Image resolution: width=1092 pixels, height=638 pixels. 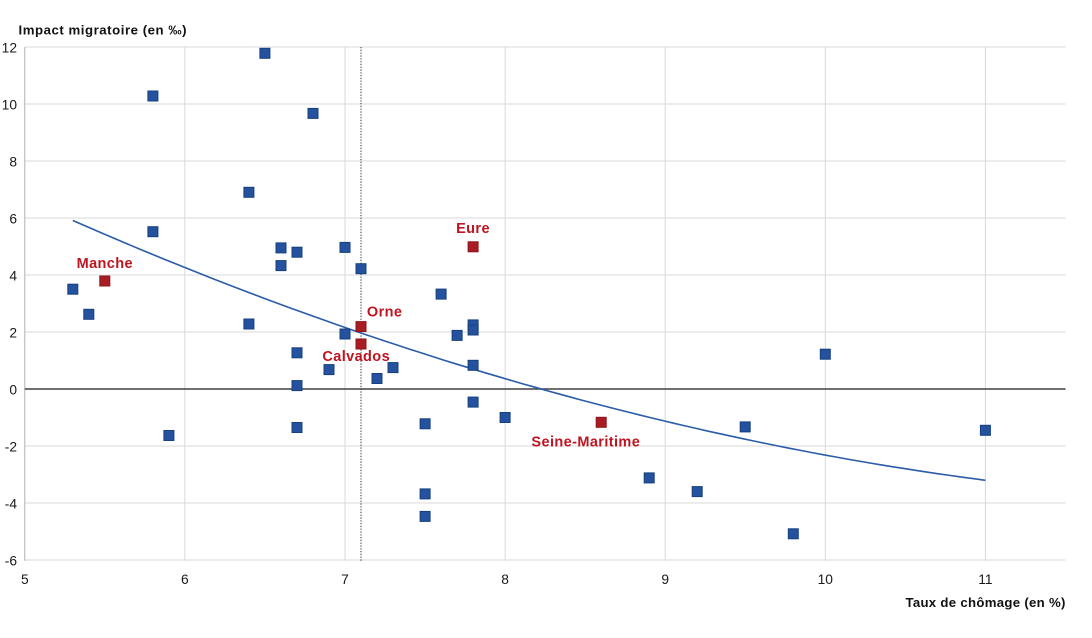 I want to click on svg-text: 11, so click(x=985, y=579).